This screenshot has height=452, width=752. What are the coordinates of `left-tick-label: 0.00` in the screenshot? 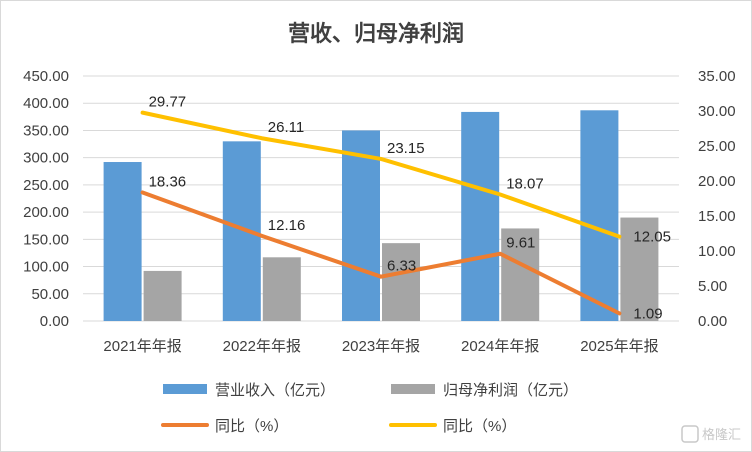 It's located at (54, 321).